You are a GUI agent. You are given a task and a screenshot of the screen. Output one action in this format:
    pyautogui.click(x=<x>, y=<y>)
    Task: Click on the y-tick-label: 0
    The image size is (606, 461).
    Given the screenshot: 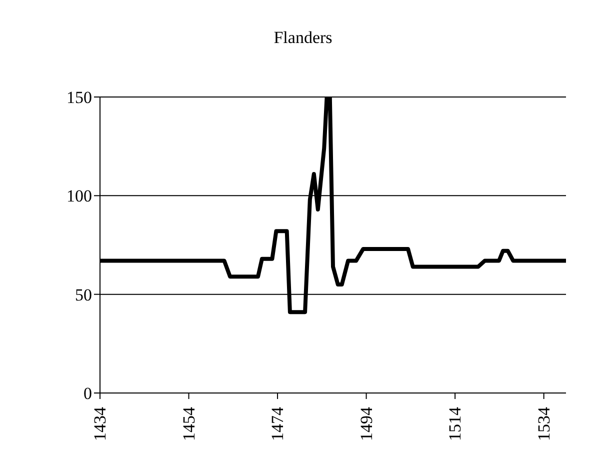 What is the action you would take?
    pyautogui.click(x=88, y=394)
    